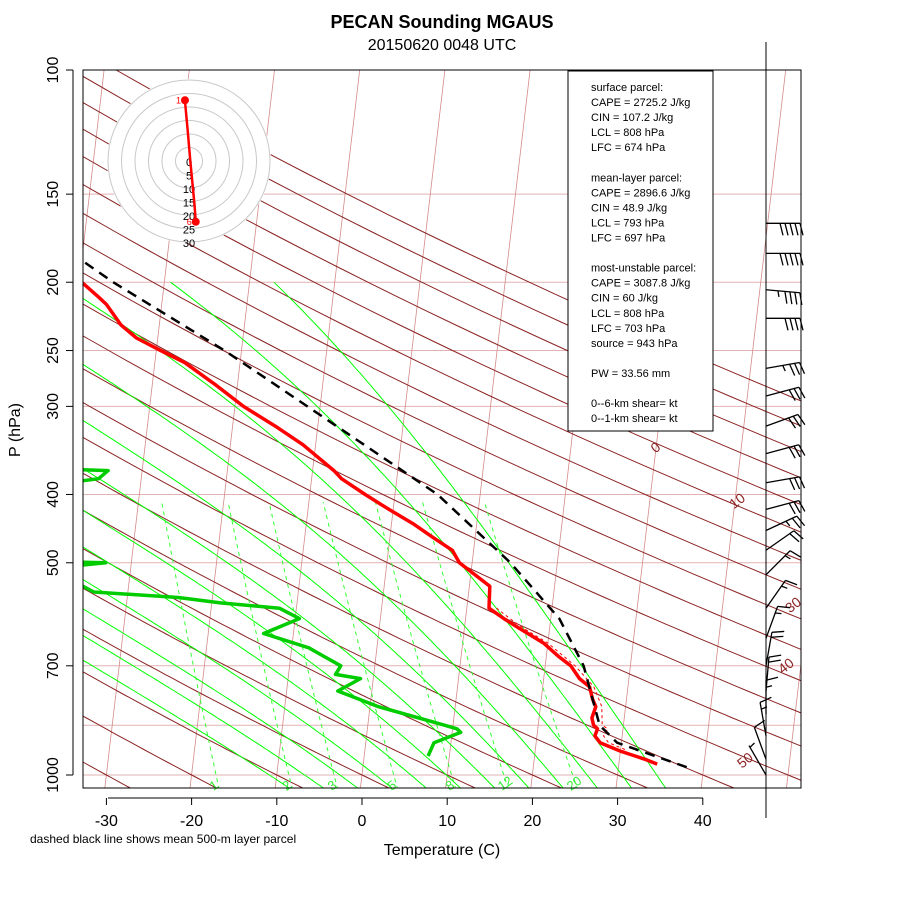  What do you see at coordinates (628, 223) in the screenshot?
I see `parcel-info-line: LCL = 793 hPa` at bounding box center [628, 223].